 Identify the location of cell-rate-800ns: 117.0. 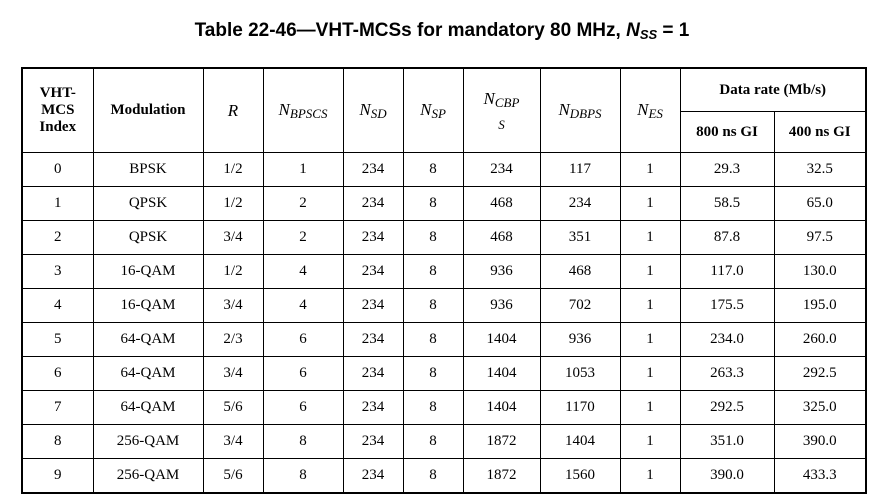
(727, 271).